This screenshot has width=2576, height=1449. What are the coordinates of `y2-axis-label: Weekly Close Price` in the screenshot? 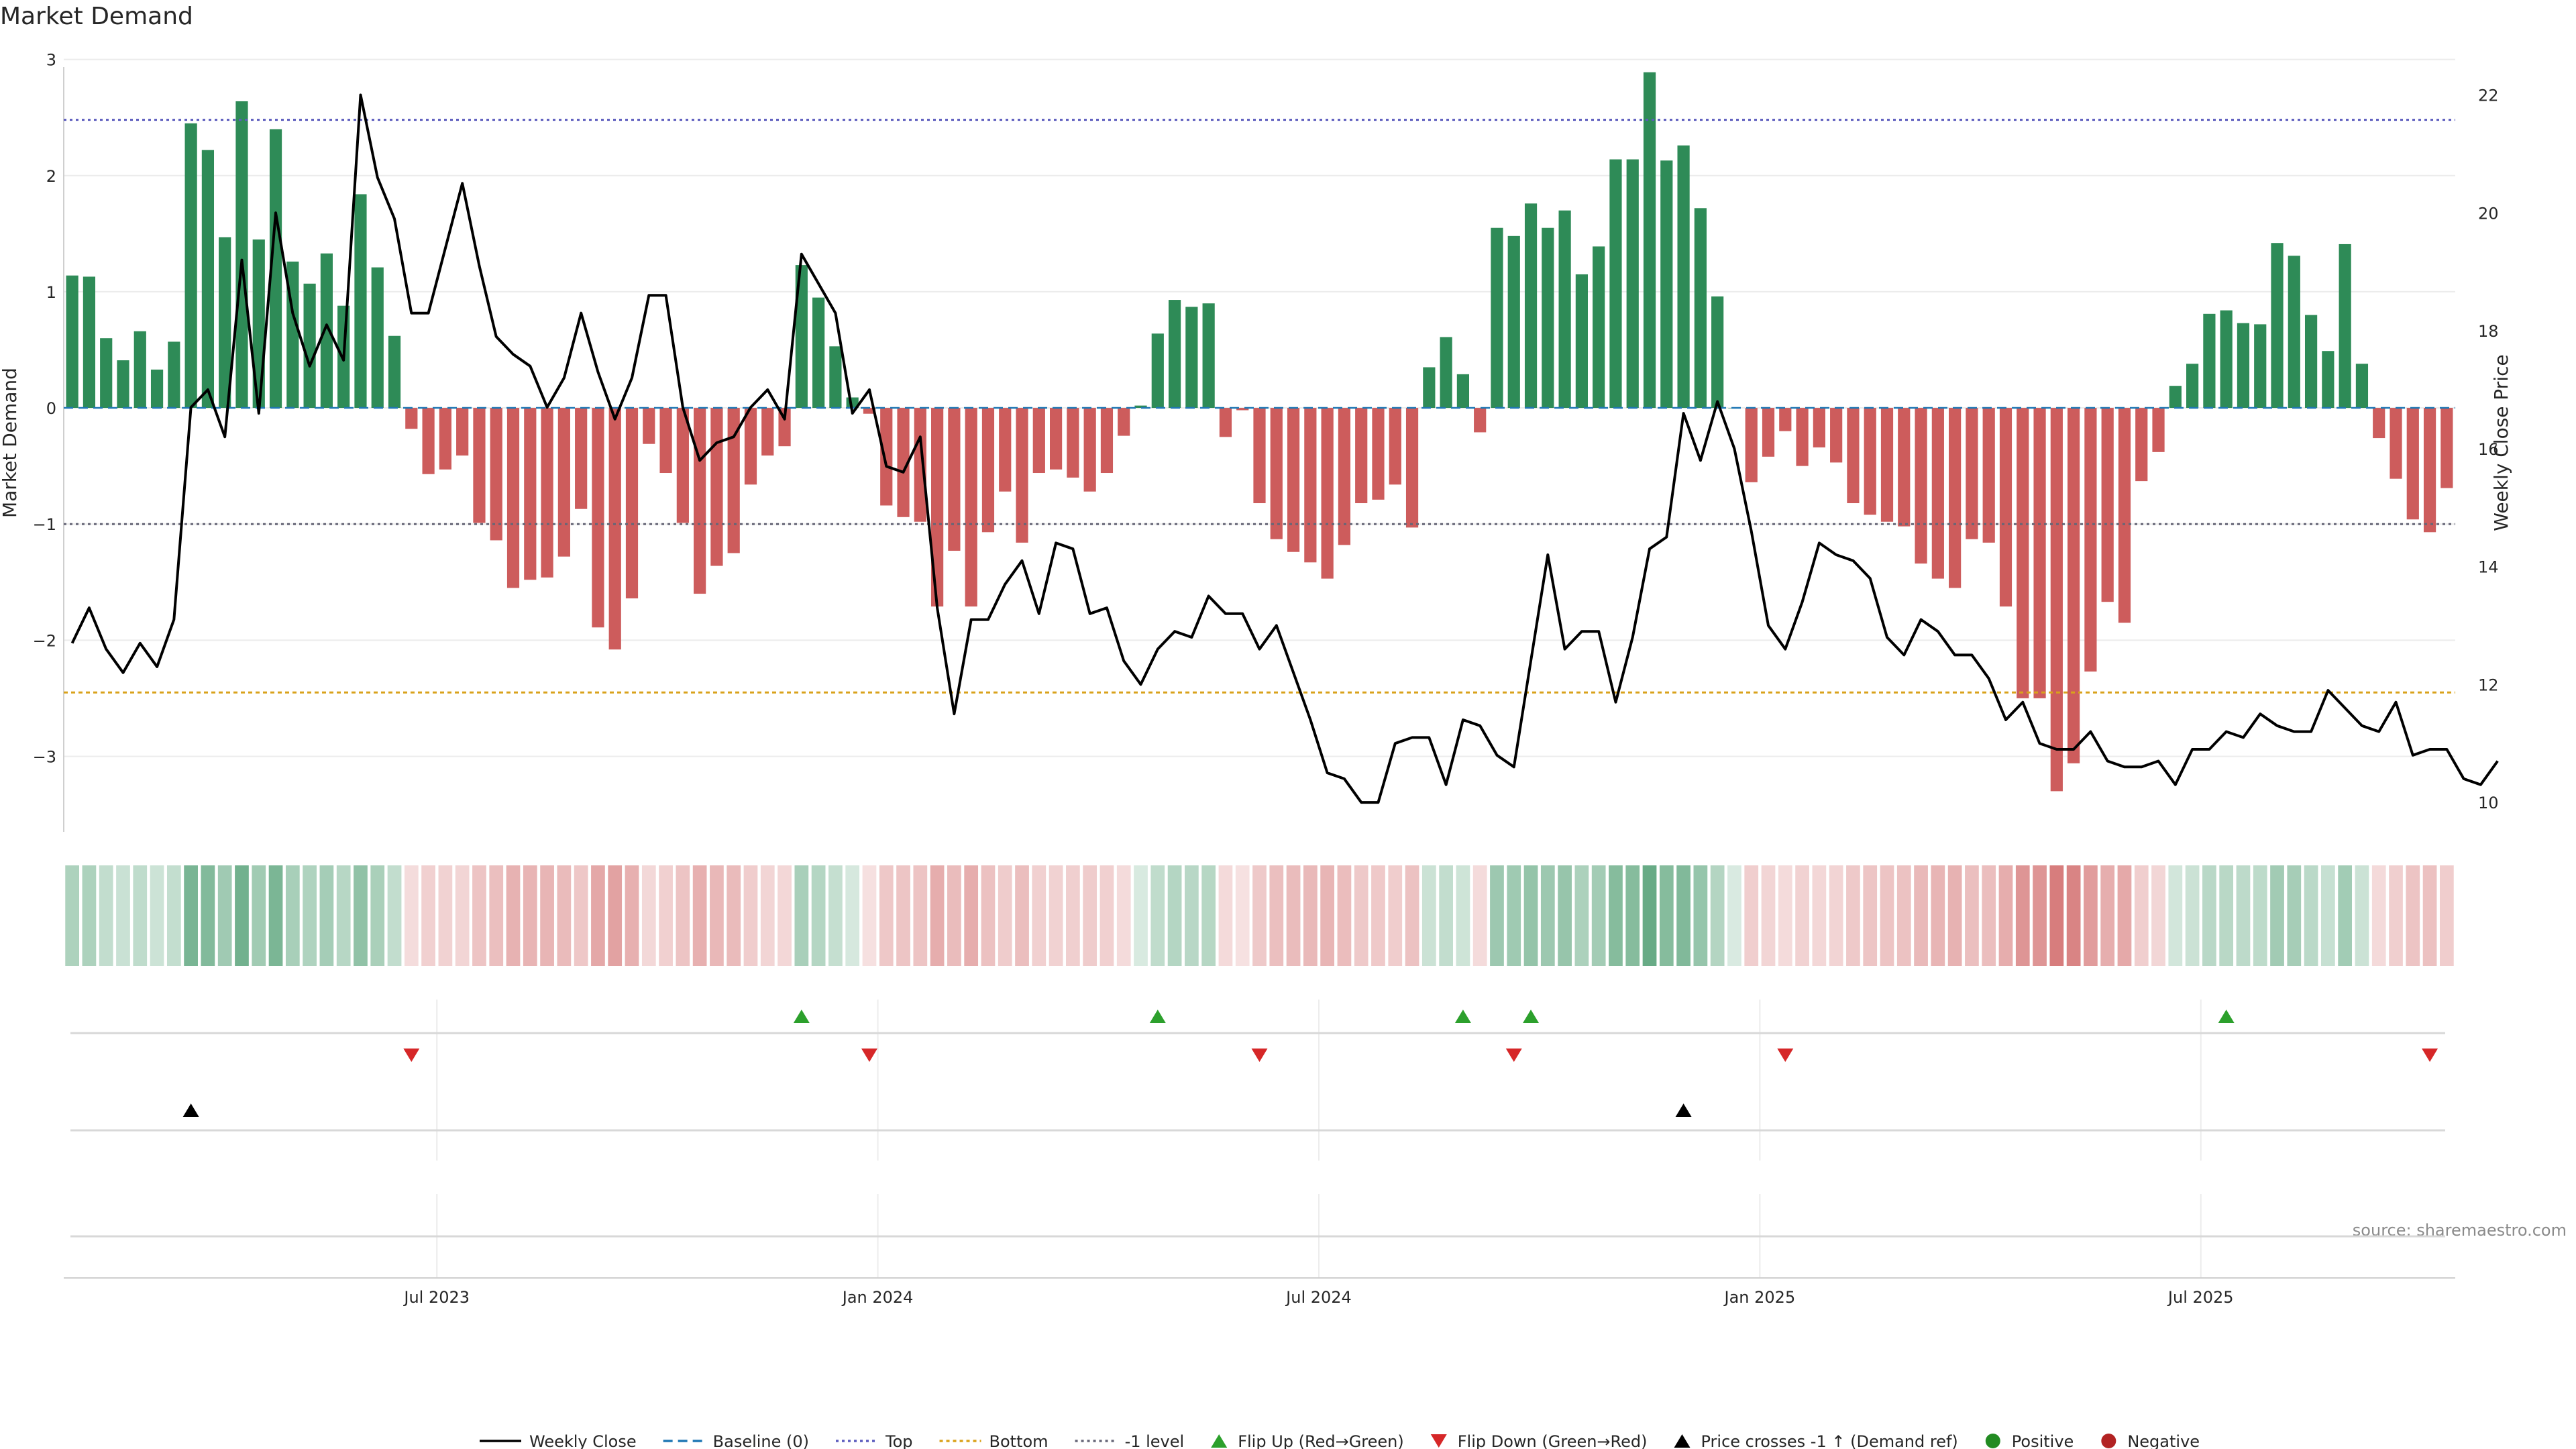 It's located at (2501, 442).